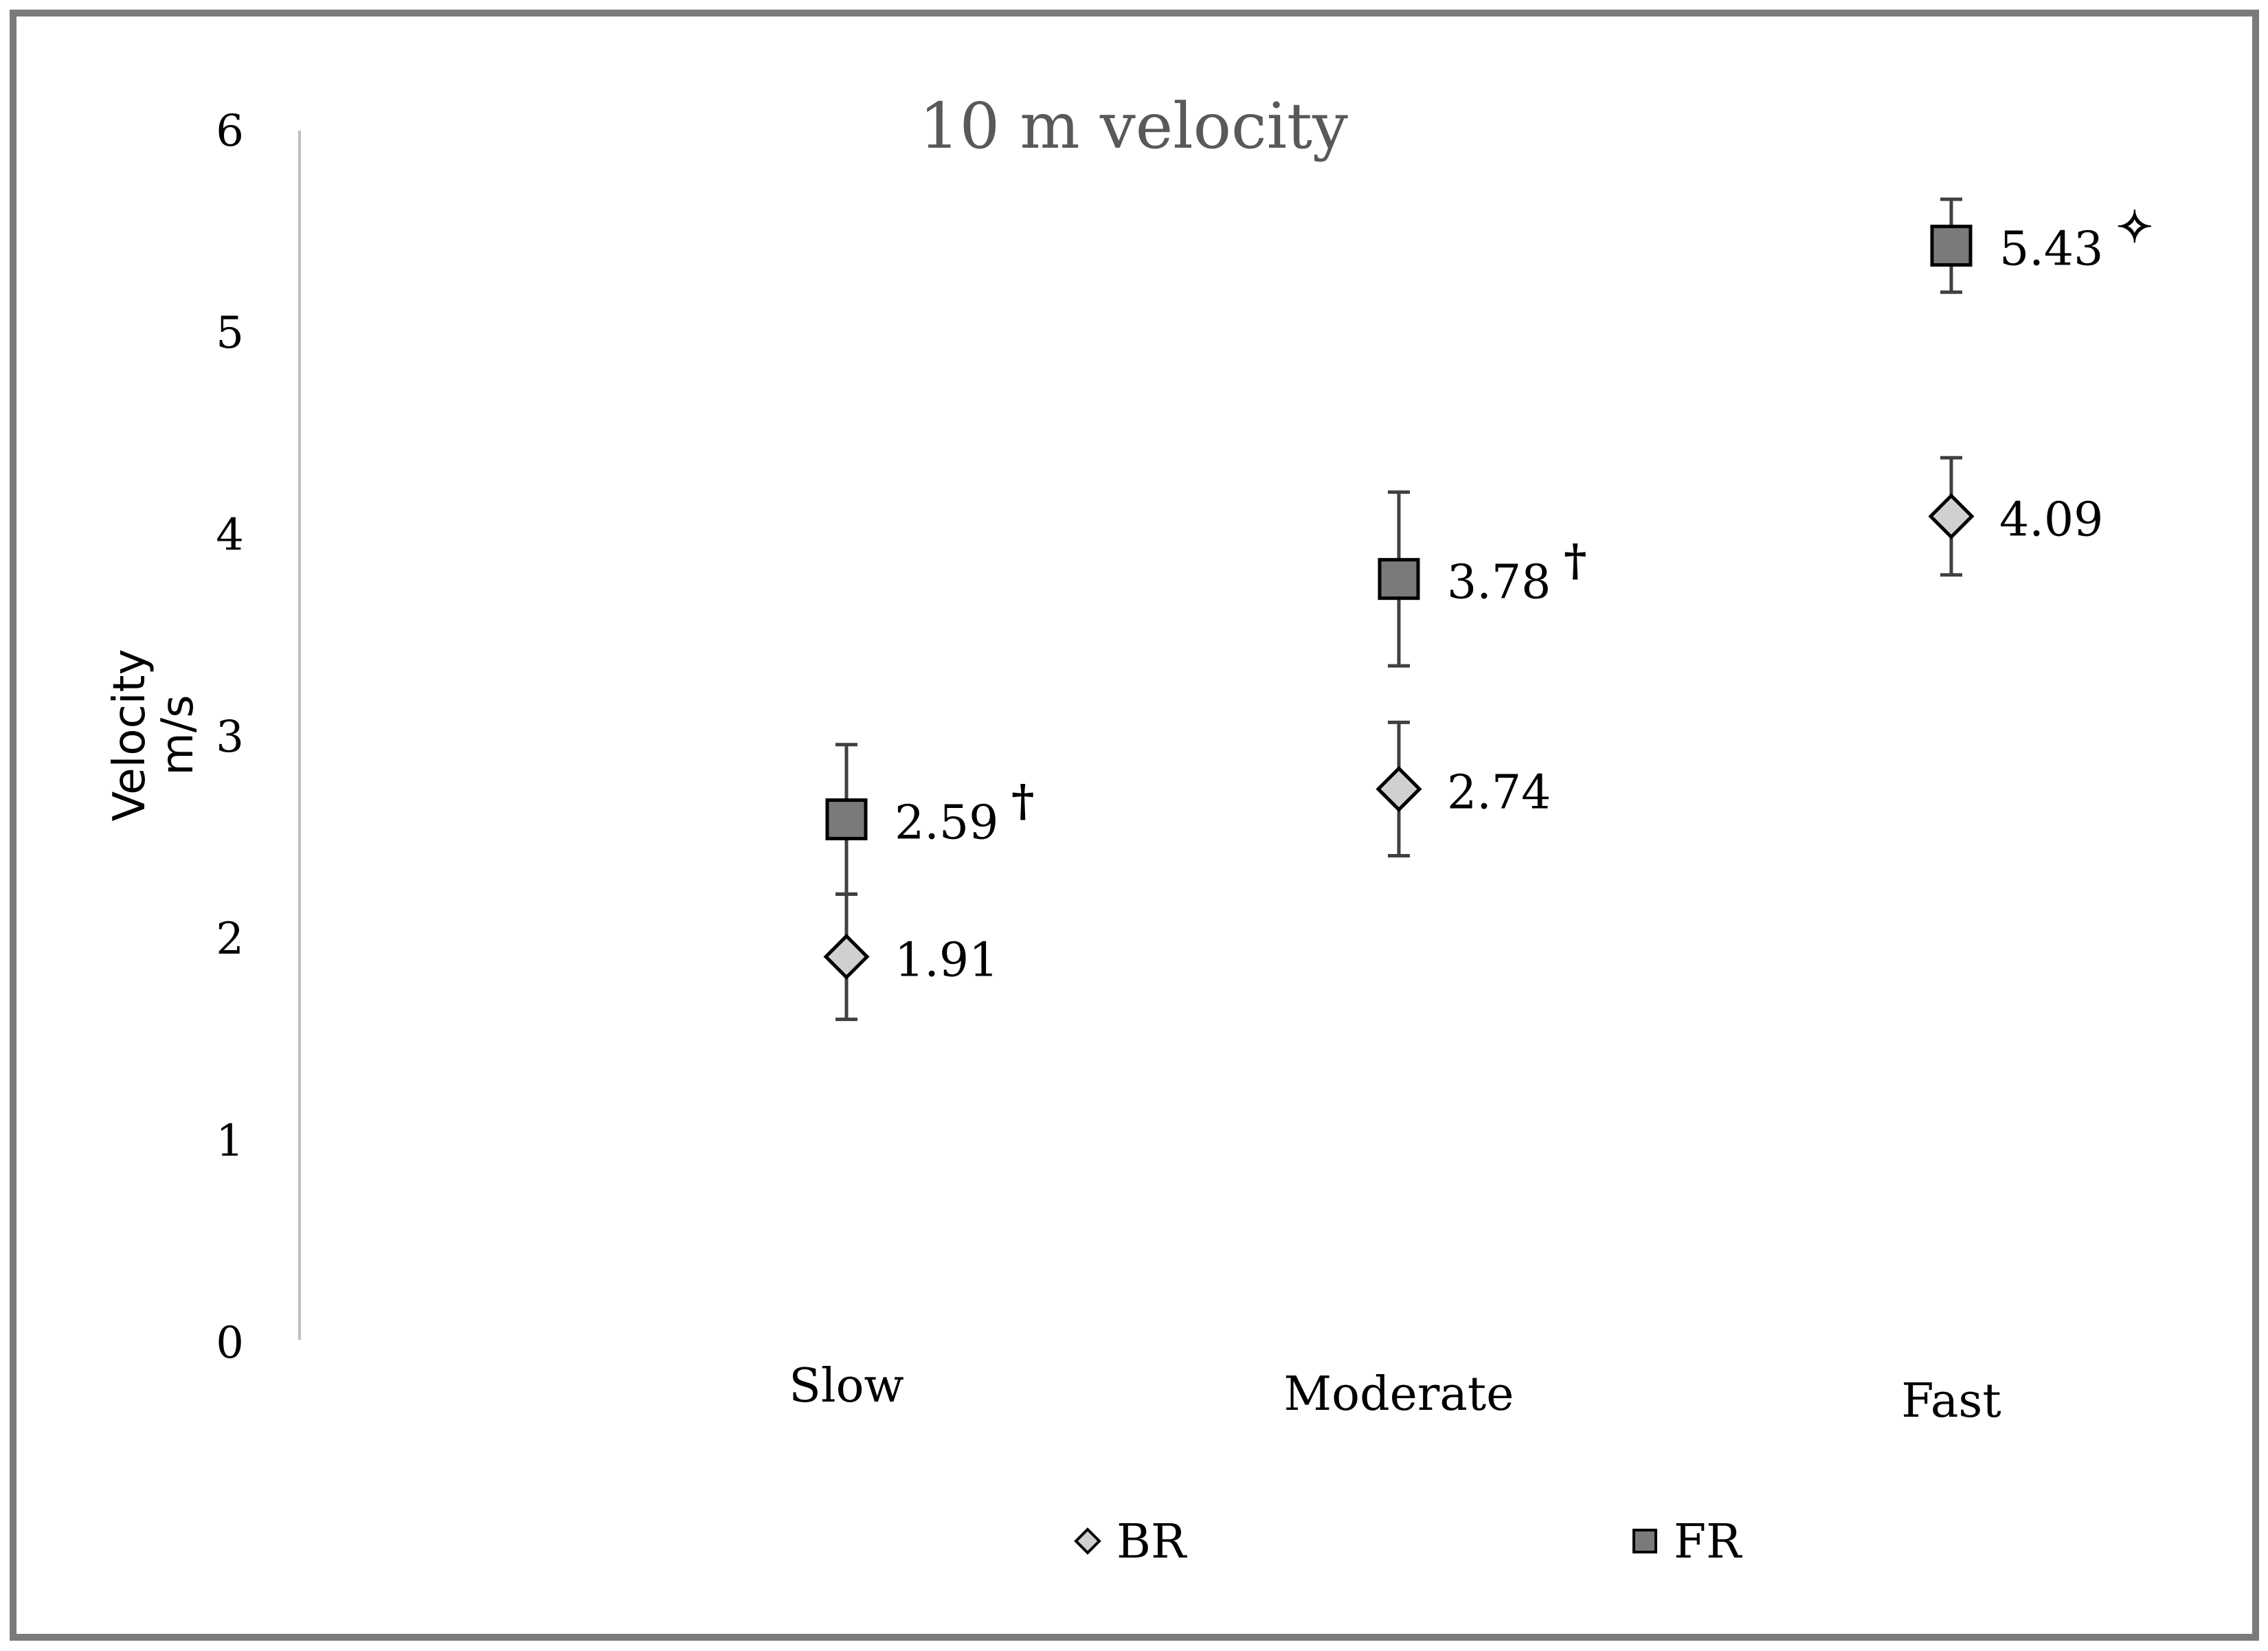 The height and width of the screenshot is (1651, 2268). What do you see at coordinates (230, 131) in the screenshot?
I see `y-tick-label: 6` at bounding box center [230, 131].